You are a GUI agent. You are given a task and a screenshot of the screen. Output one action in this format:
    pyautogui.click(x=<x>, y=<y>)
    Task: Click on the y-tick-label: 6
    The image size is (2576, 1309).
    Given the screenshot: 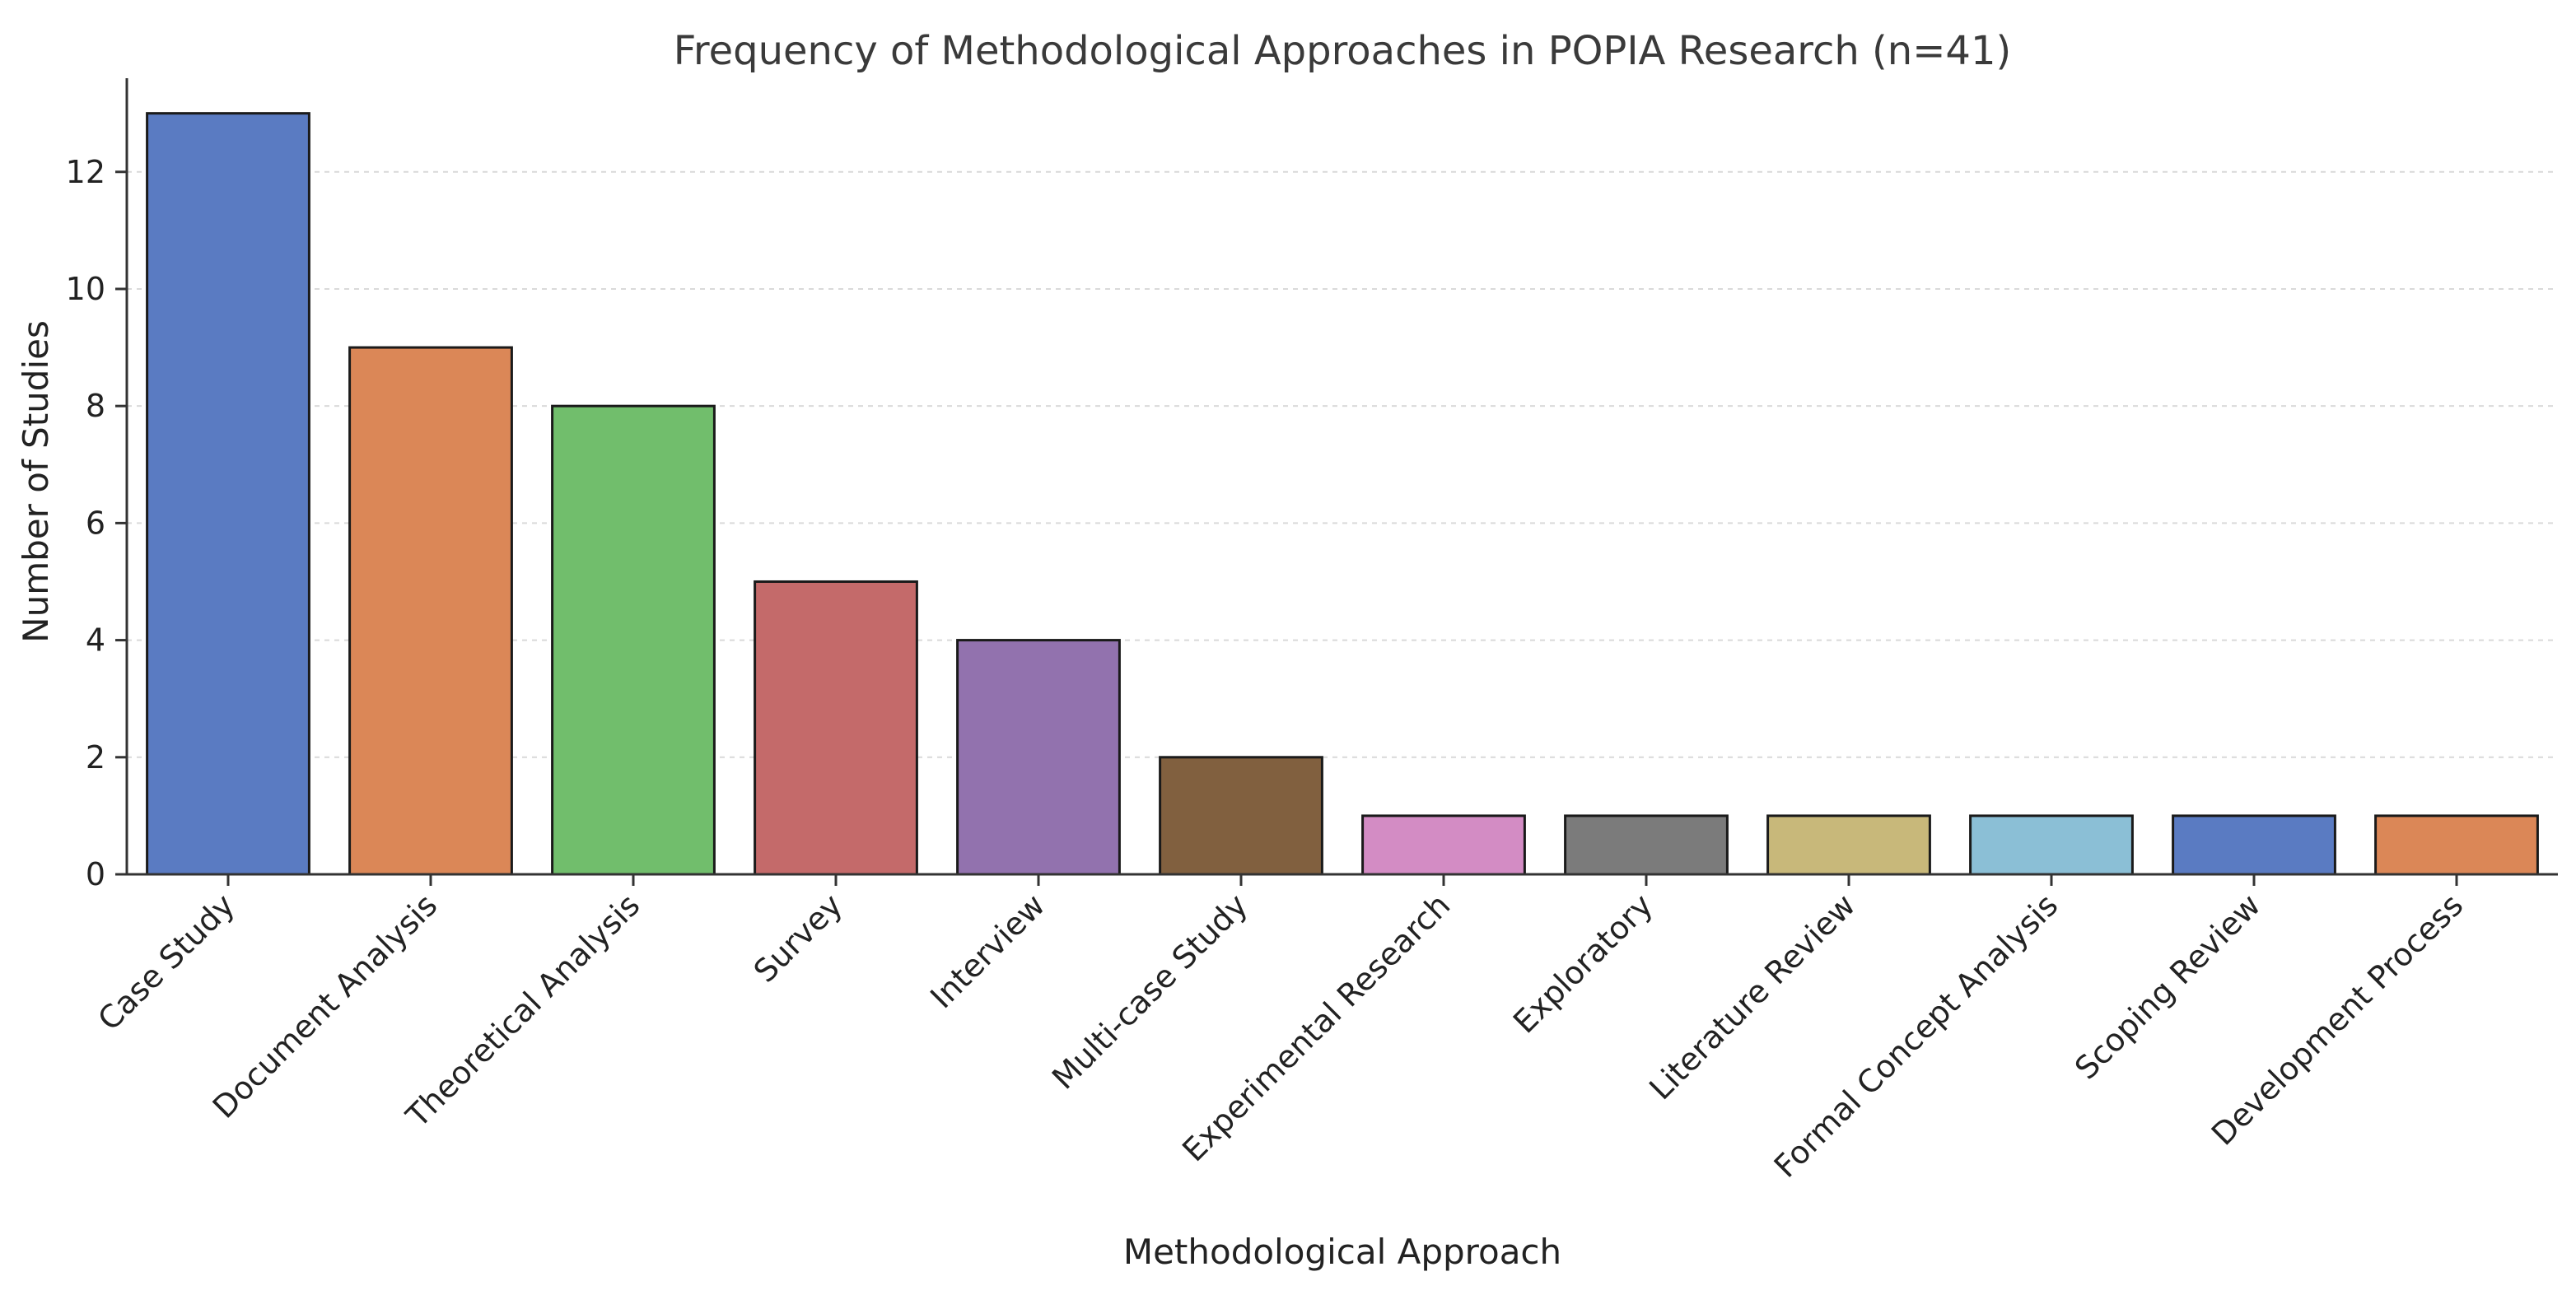 What is the action you would take?
    pyautogui.click(x=95, y=523)
    